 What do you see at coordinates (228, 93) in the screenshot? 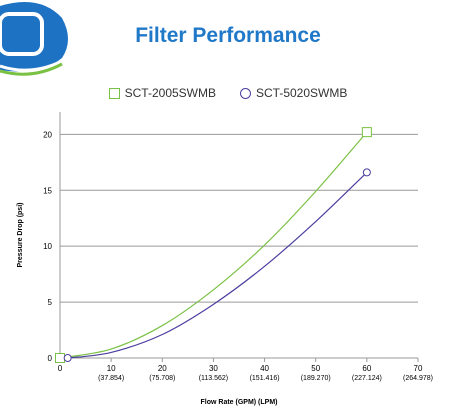
I see `chart-legend: SCT-2005SWMB SCT-5020SWMB` at bounding box center [228, 93].